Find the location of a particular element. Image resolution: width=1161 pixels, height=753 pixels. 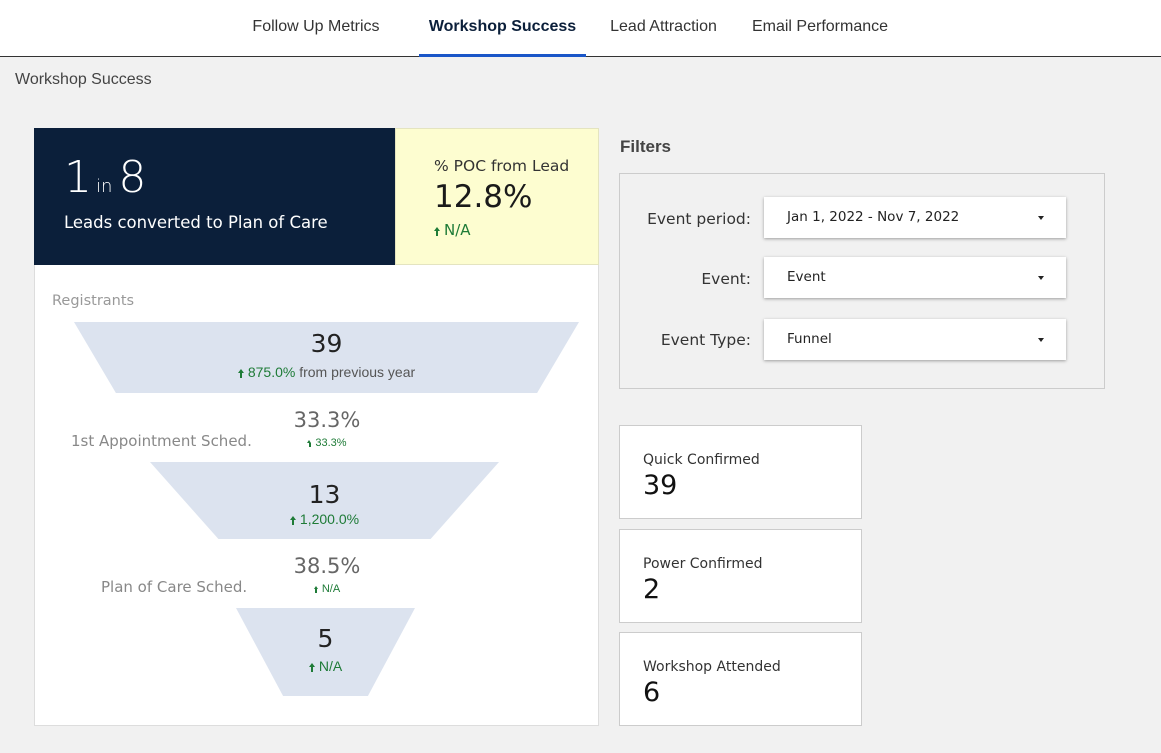

kpi-value: 6 is located at coordinates (652, 692).